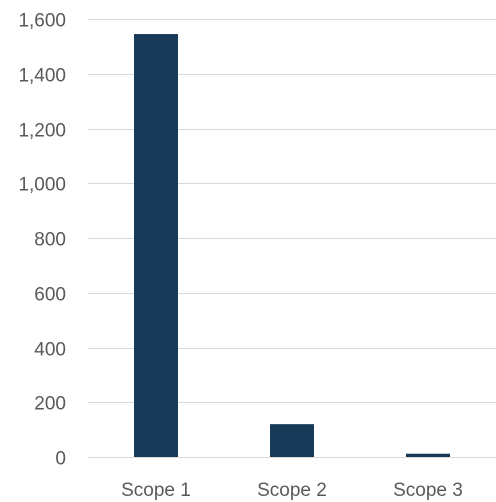 The height and width of the screenshot is (502, 496). I want to click on y-tick-label: 800, so click(50, 240).